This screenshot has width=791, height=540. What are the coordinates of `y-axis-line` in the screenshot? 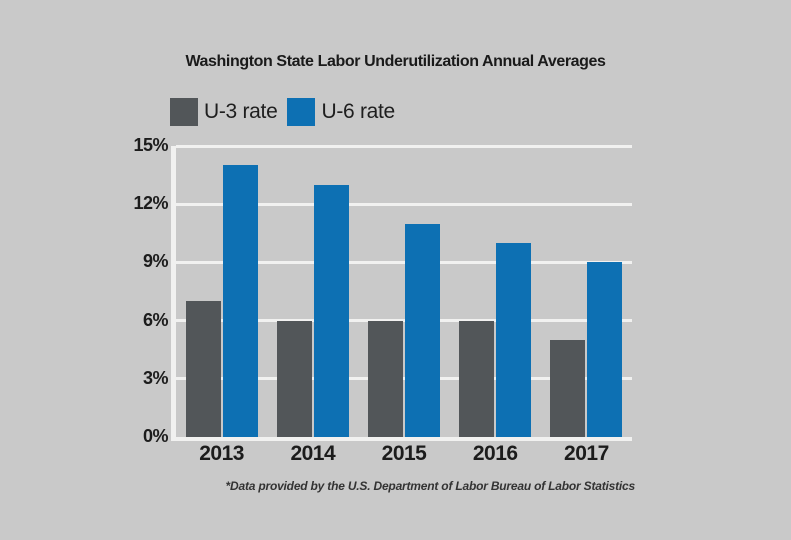 It's located at (173, 293).